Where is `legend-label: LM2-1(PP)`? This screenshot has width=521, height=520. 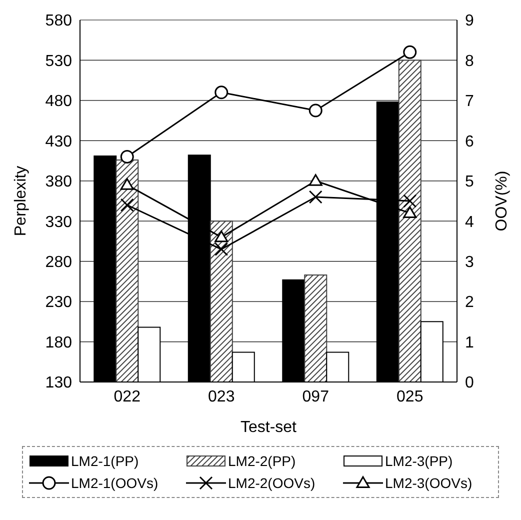 legend-label: LM2-1(PP) is located at coordinates (105, 461).